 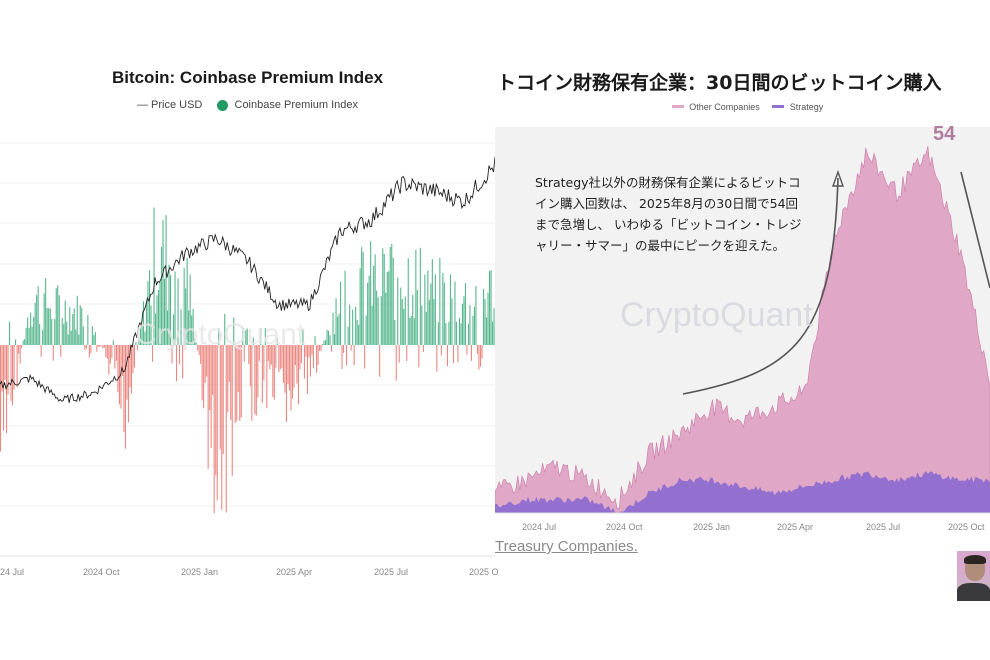 I want to click on chart-title: トコイン財務保有企業：30日間のビットコイン購入, so click(x=719, y=83).